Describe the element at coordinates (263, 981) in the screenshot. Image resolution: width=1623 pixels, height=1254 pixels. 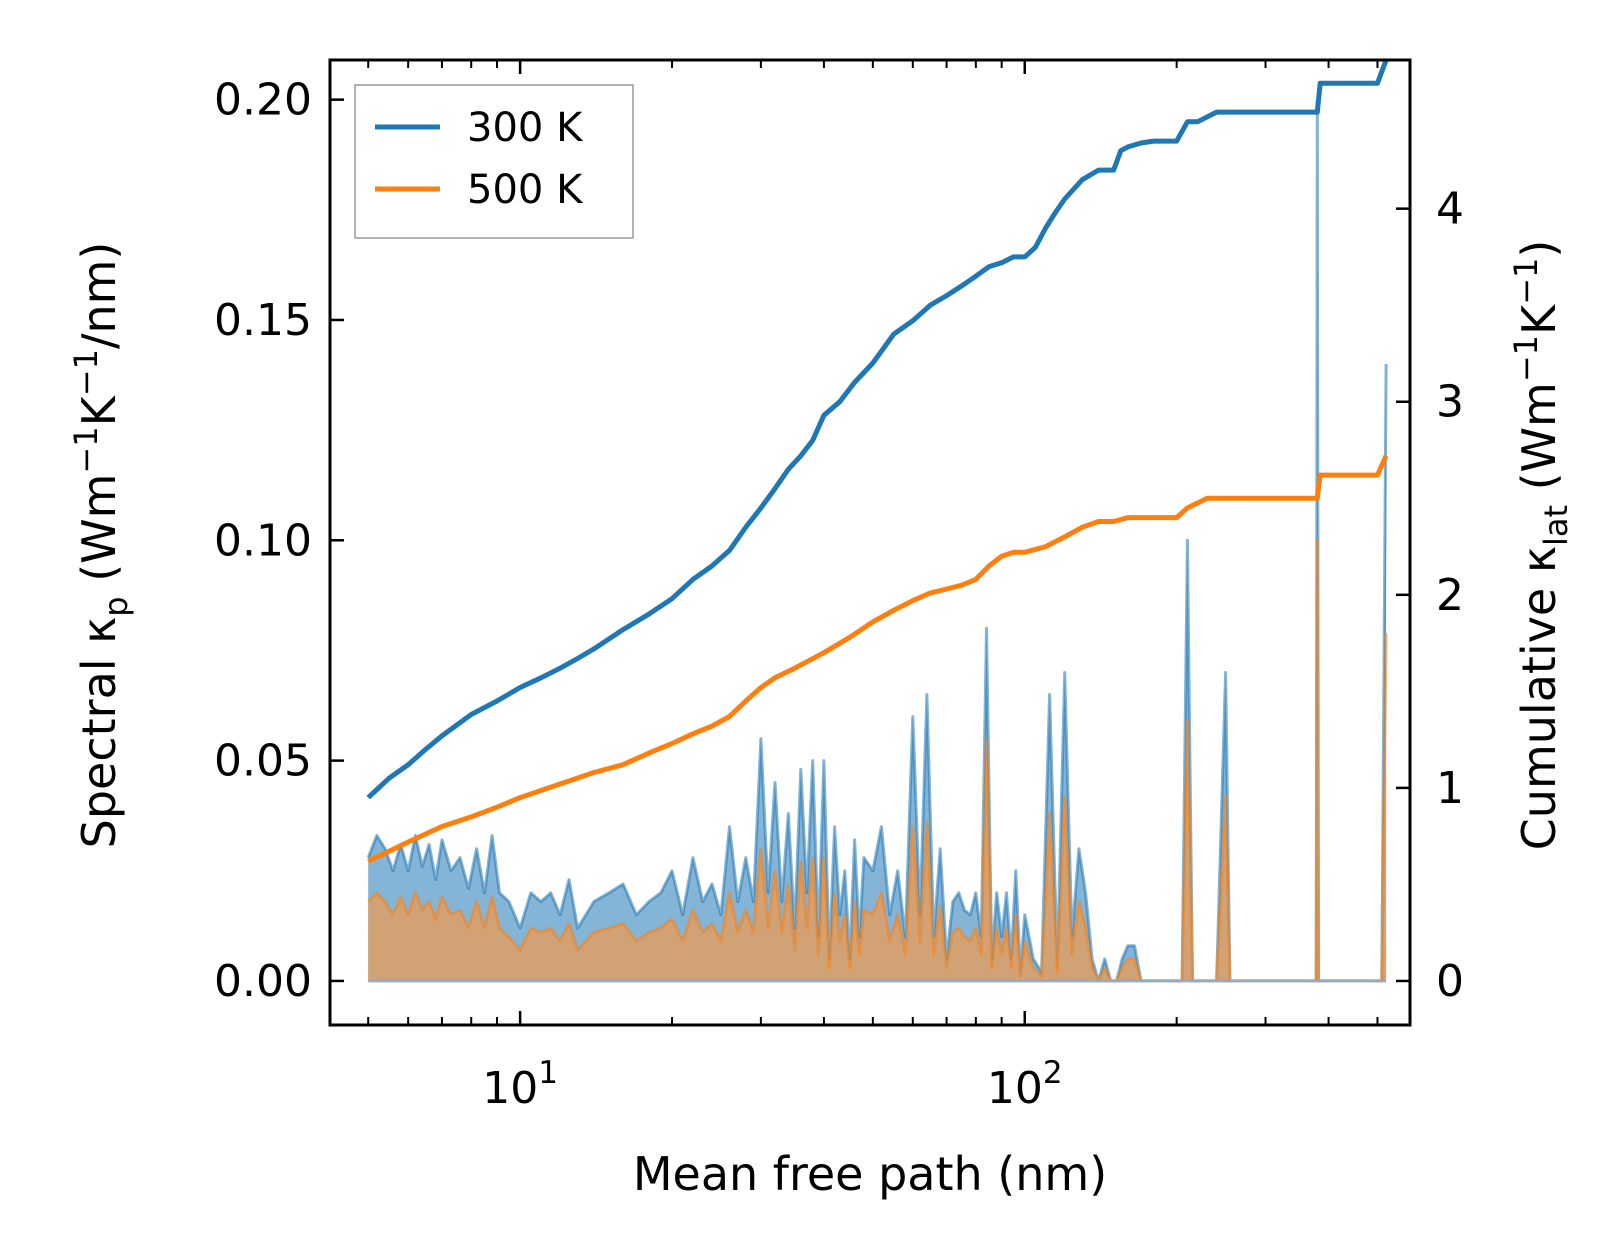
I see `y-left-tick-label: 0.00` at that location.